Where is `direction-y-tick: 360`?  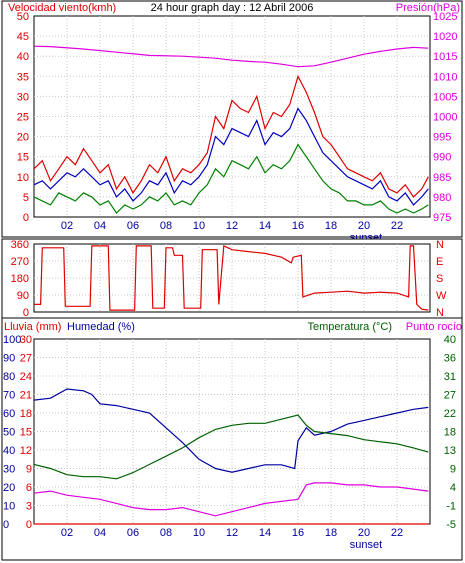
direction-y-tick: 360 is located at coordinates (20, 245).